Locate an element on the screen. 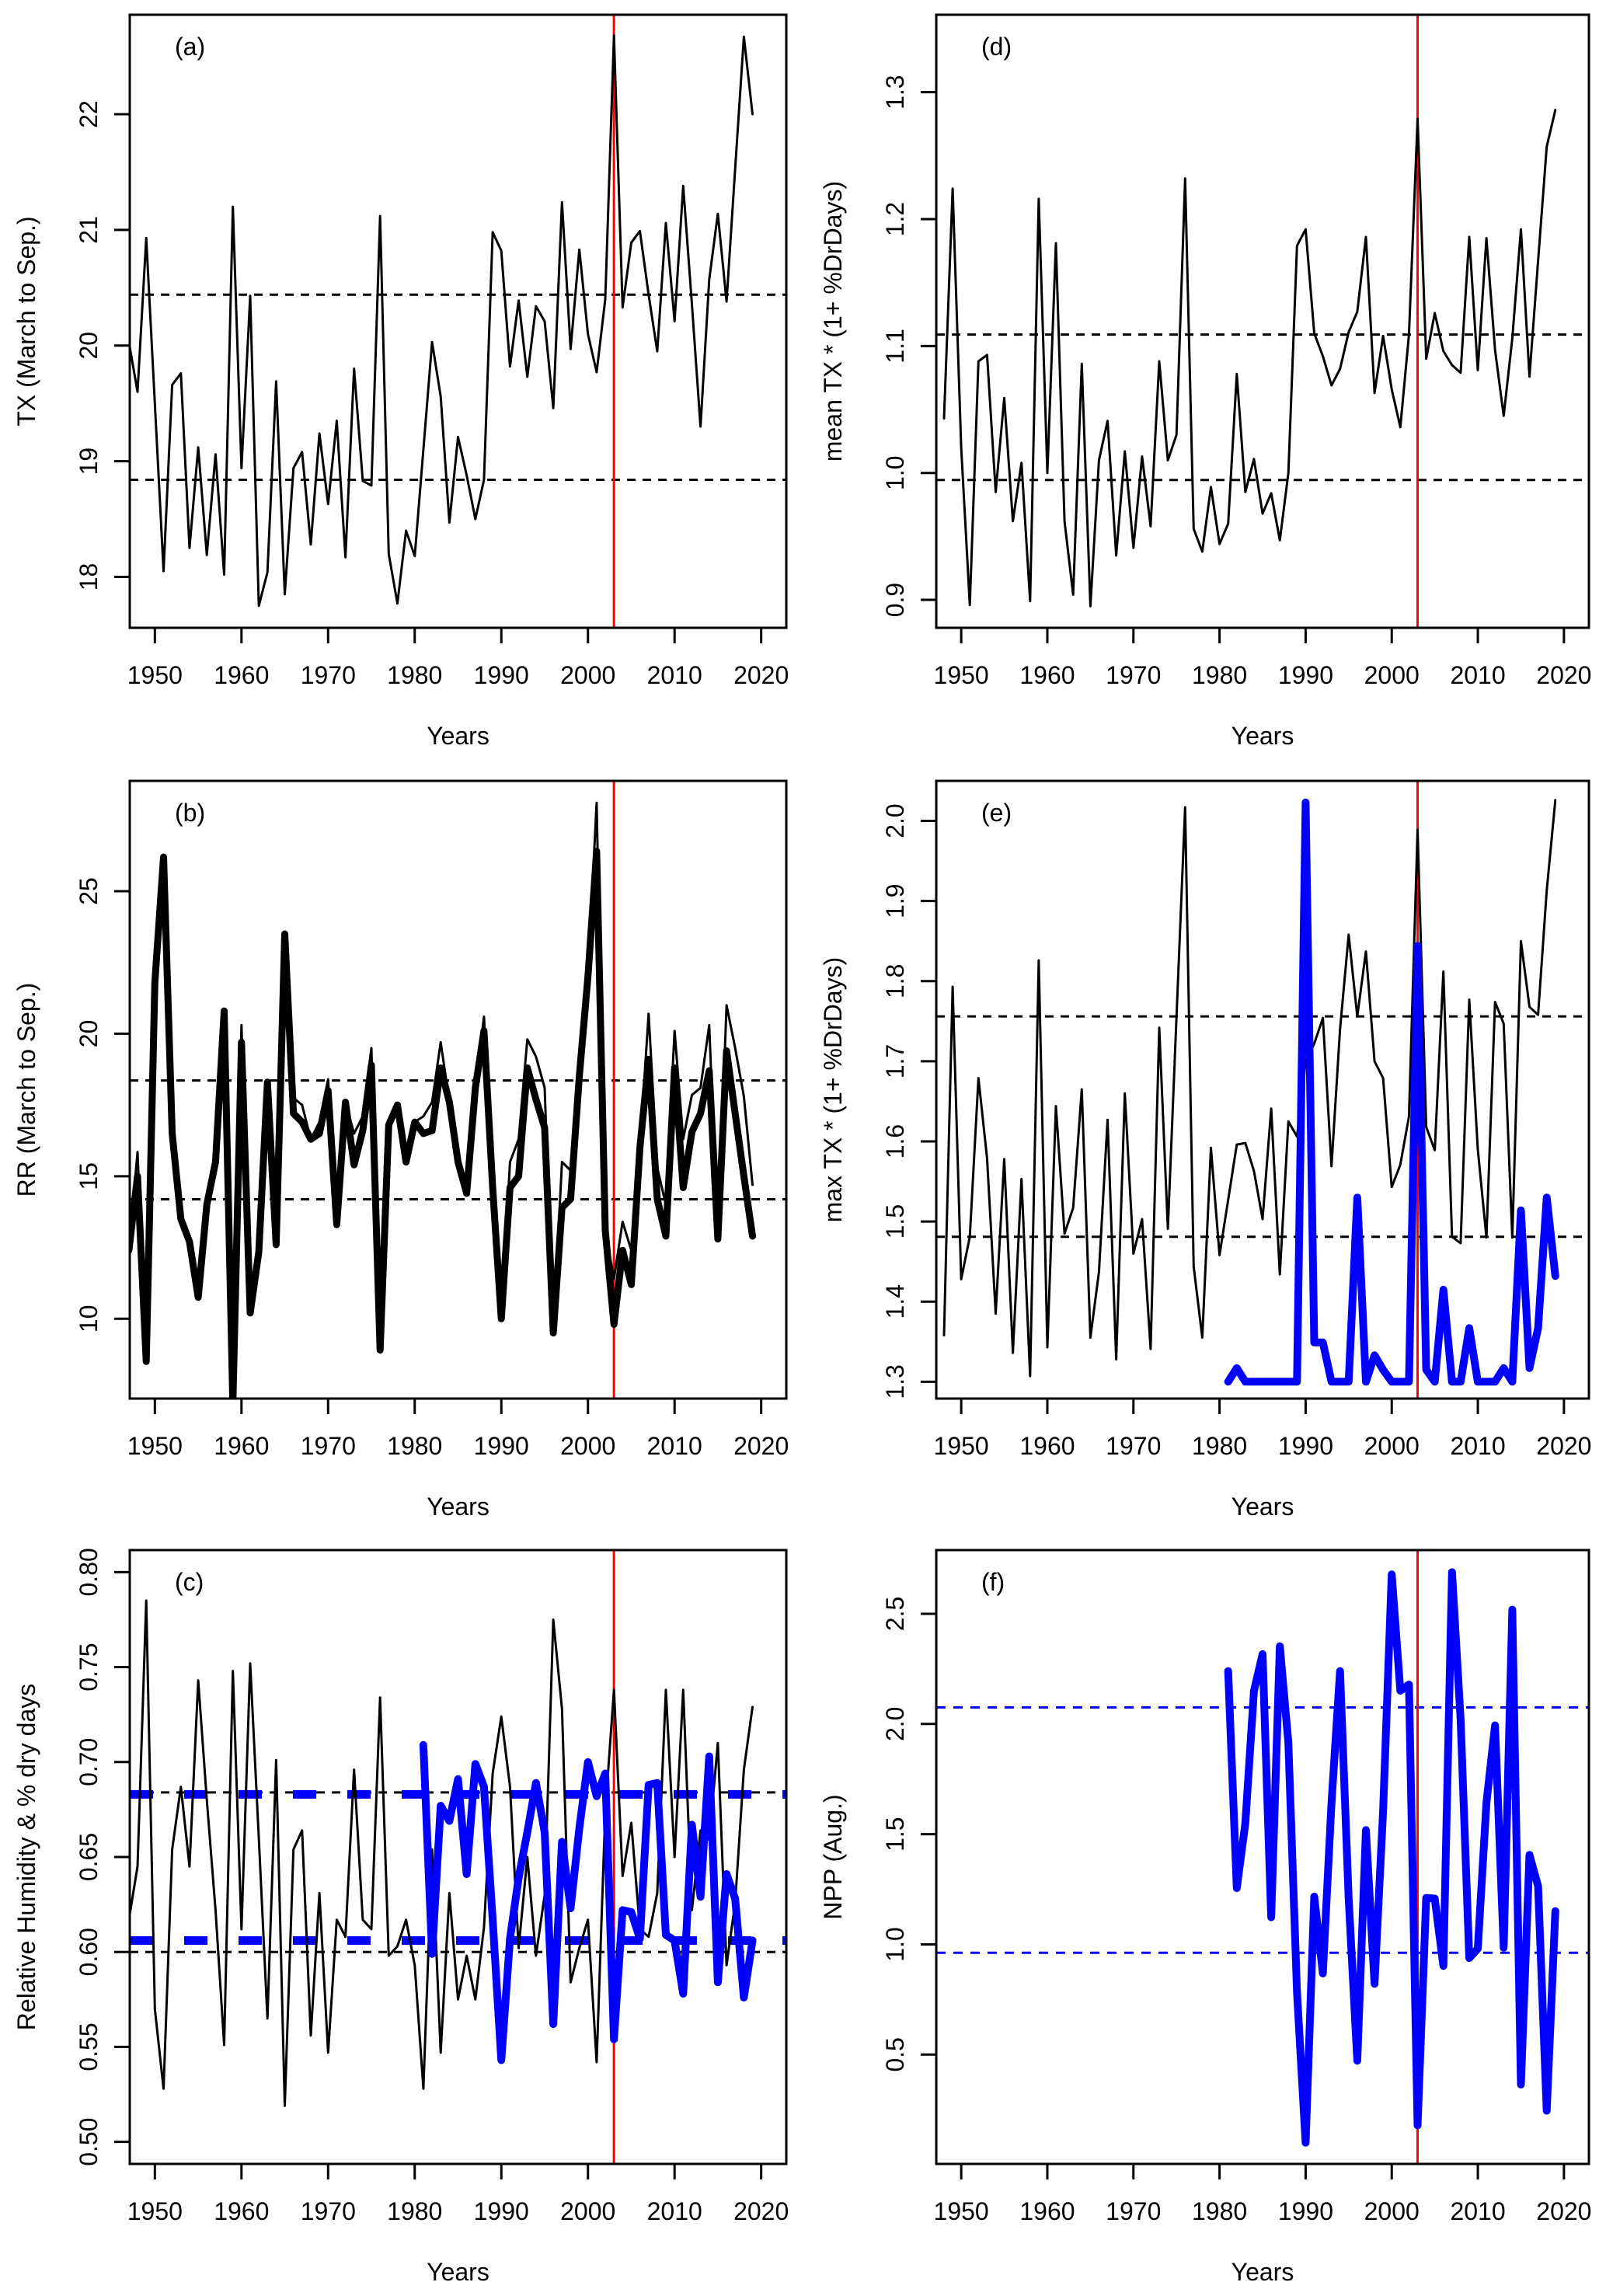 The height and width of the screenshot is (2296, 1606). y-axis-label: Relative Humidity & % dry days is located at coordinates (26, 1857).